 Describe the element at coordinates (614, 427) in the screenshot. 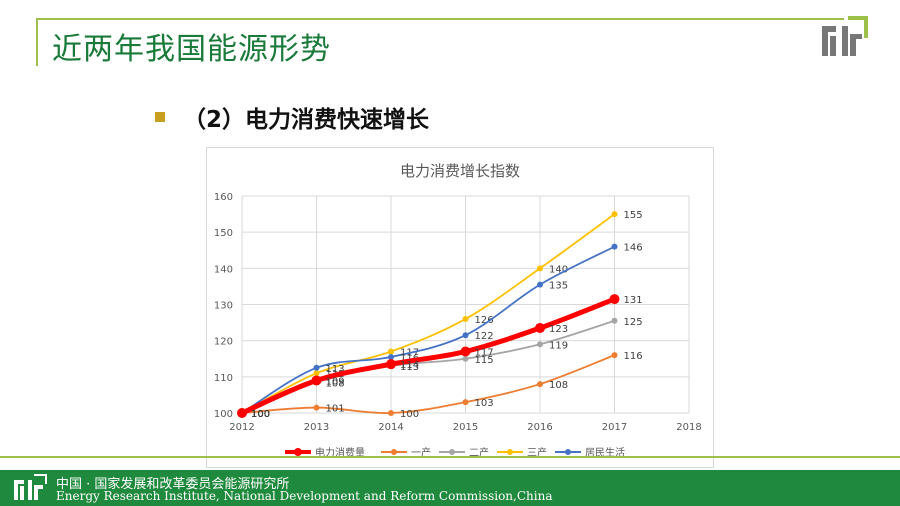

I see `x-tick-label: 2017` at that location.